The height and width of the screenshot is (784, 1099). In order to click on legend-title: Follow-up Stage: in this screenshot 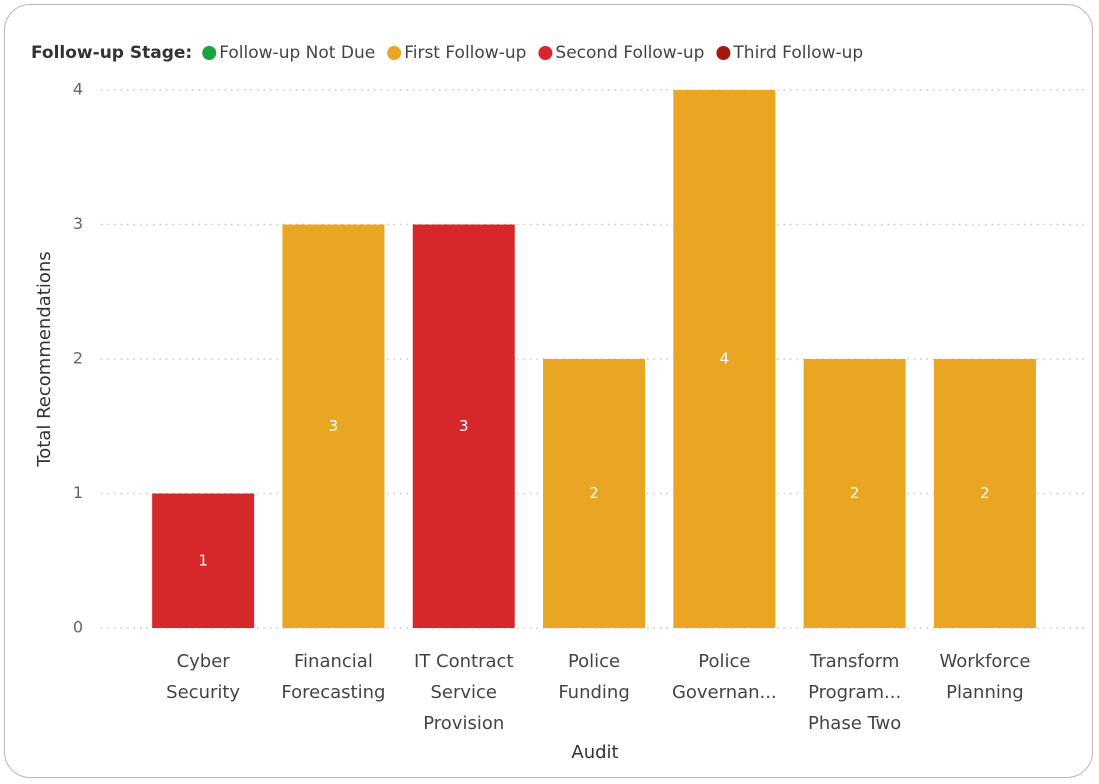, I will do `click(111, 53)`.